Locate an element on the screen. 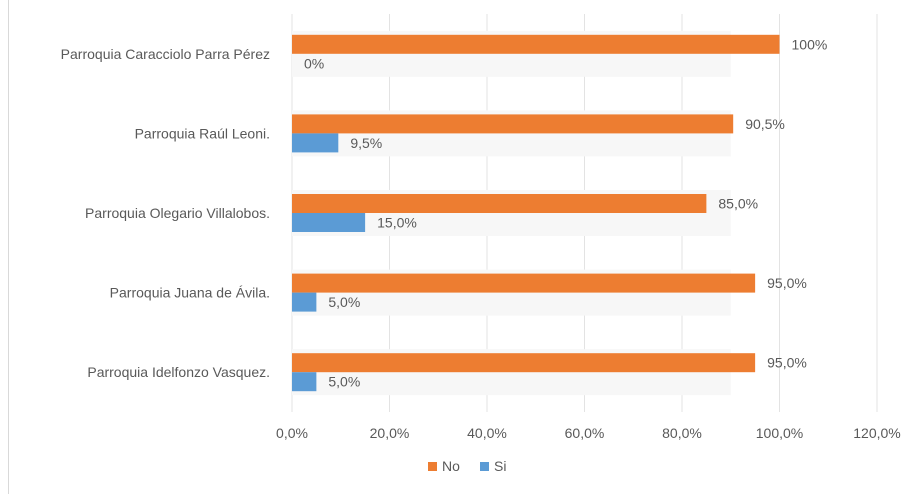  x-tick-label: 100,0% is located at coordinates (779, 433).